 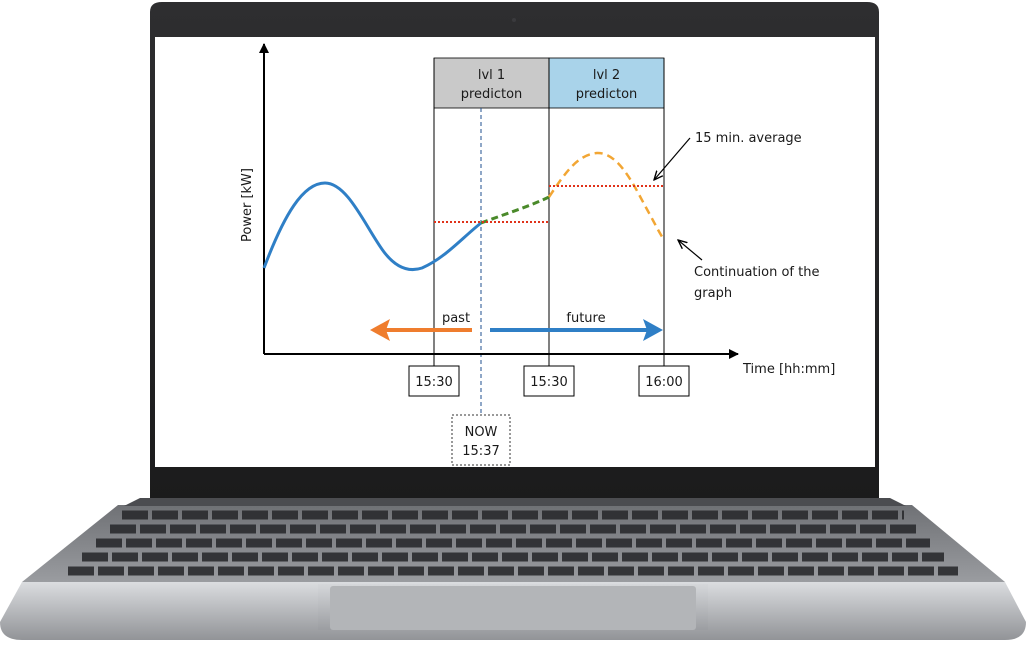 I want to click on time-label-1530b: 15:30, so click(x=548, y=382).